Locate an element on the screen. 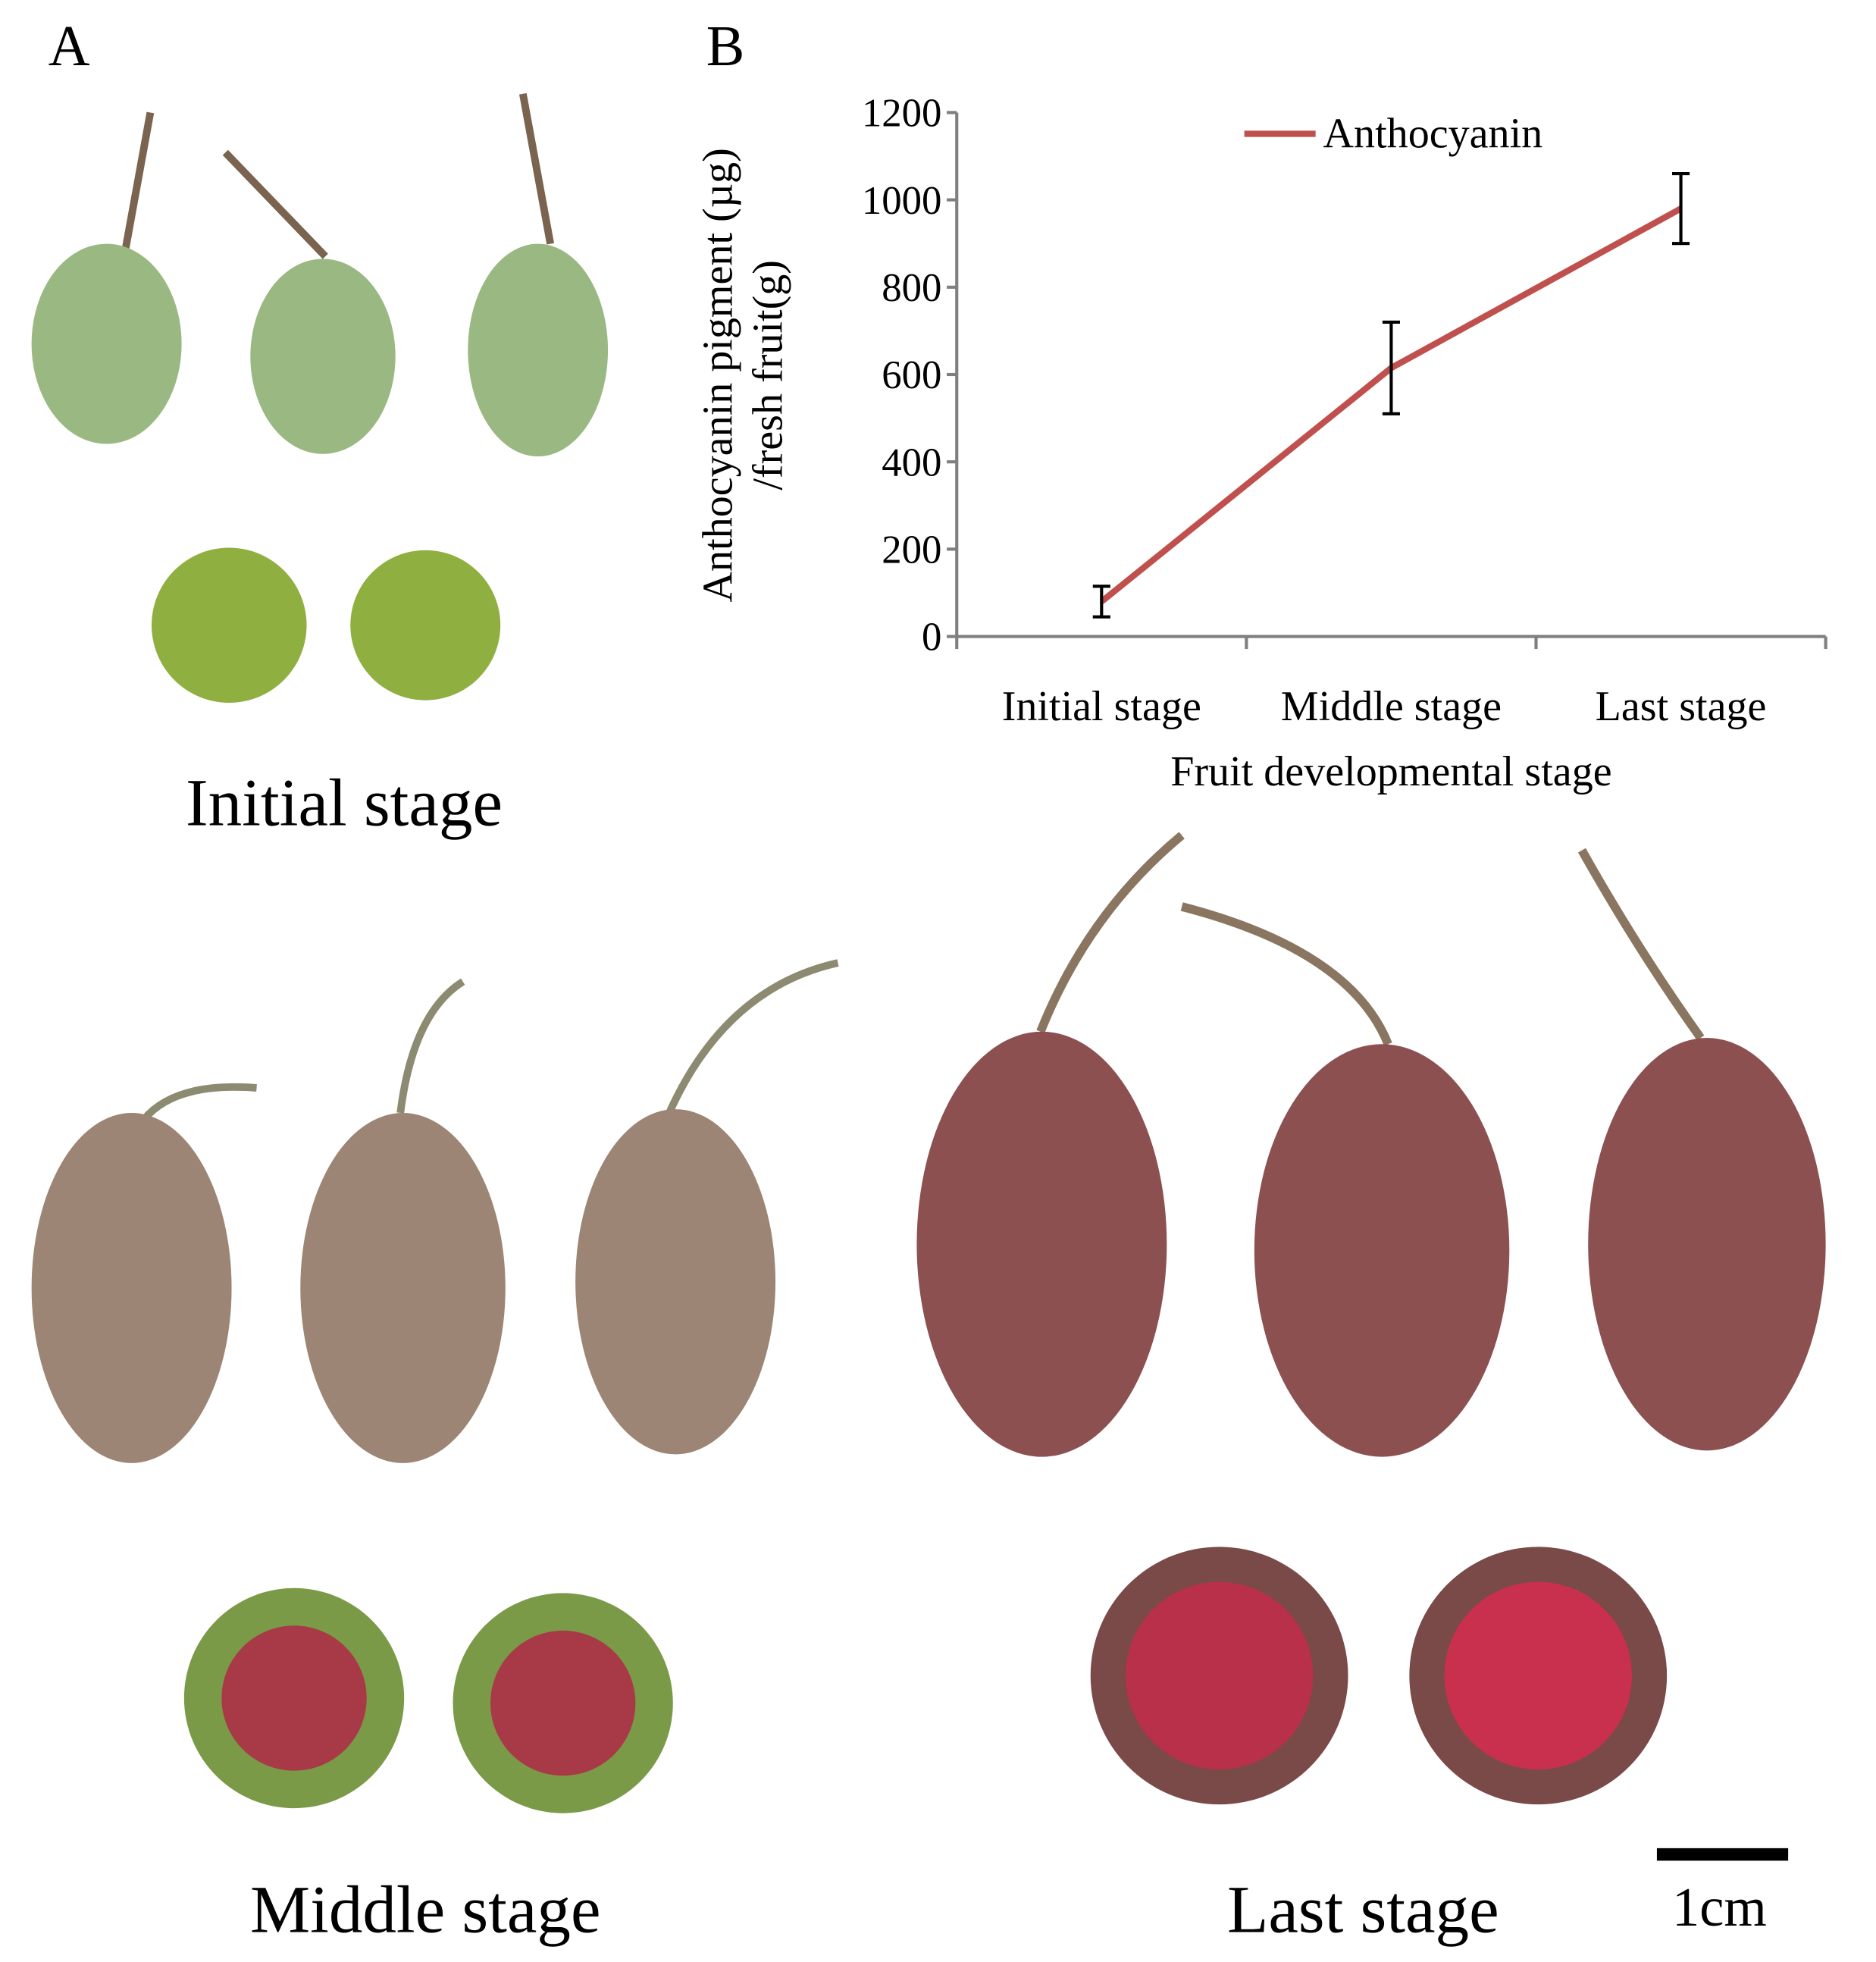 The height and width of the screenshot is (1962, 1876). x-tick-label: Last stage is located at coordinates (1681, 706).